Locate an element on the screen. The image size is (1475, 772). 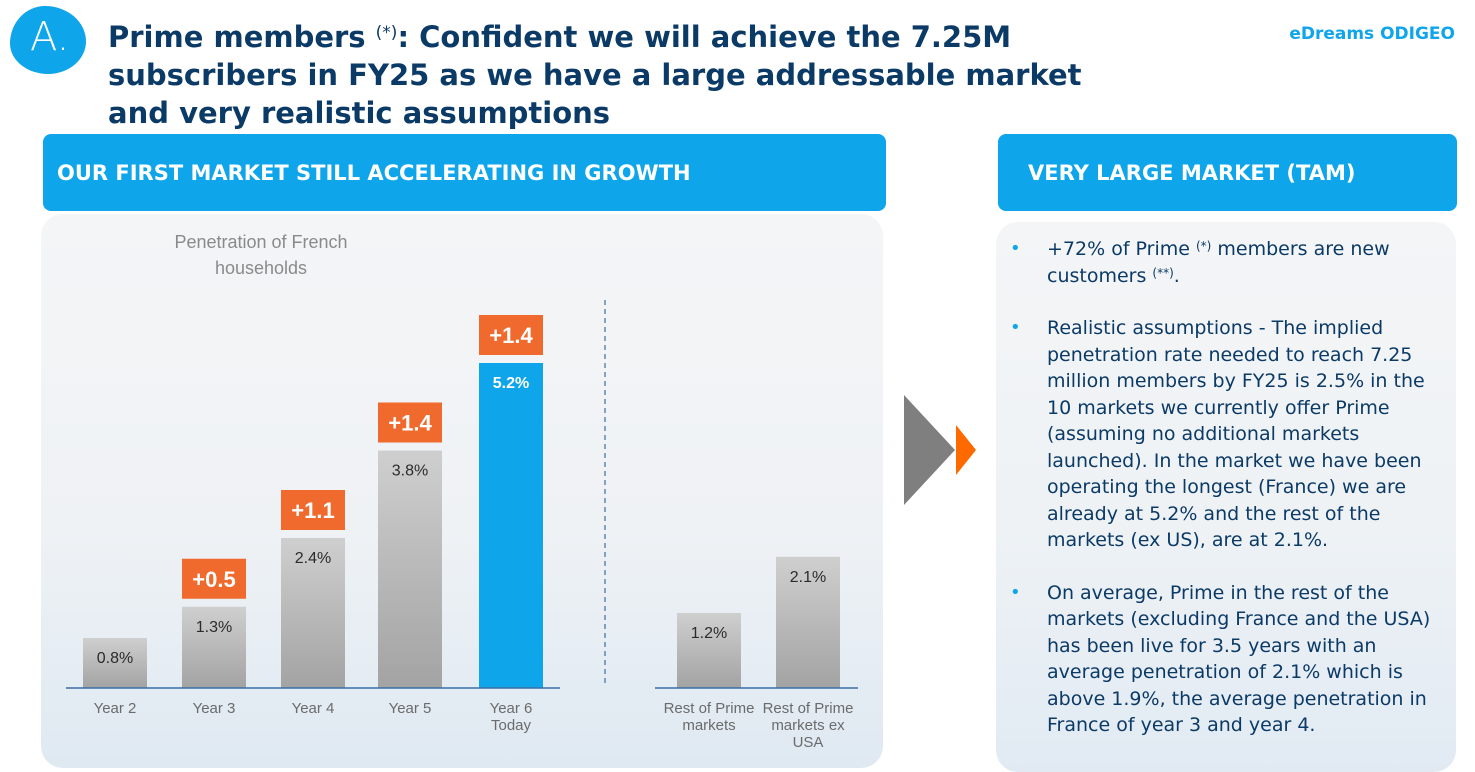
bar-value-label: 2.4% is located at coordinates (313, 558).